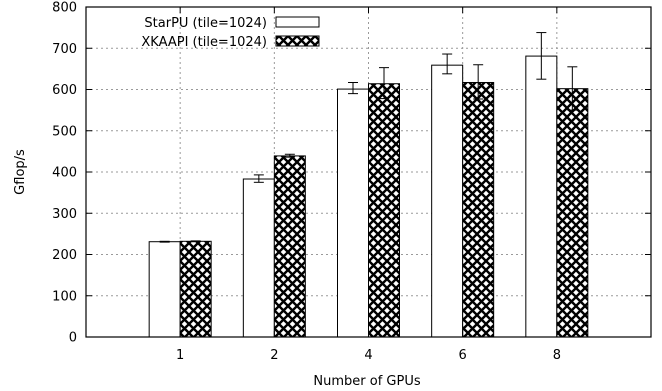 This screenshot has height=391, width=662. Describe the element at coordinates (297, 41) in the screenshot. I see `legend-swatch-xkaapi` at that location.